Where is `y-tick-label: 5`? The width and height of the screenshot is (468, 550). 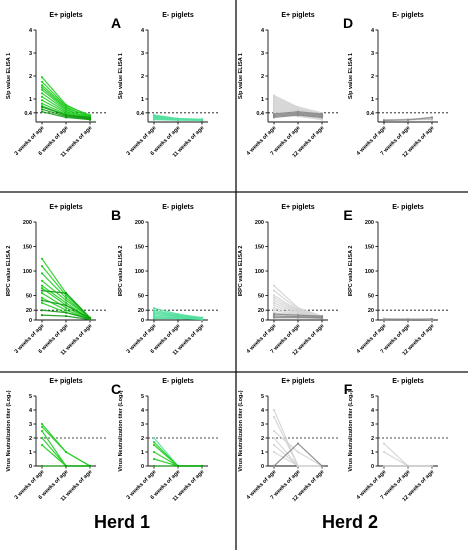 y-tick-label: 5 is located at coordinates (262, 397).